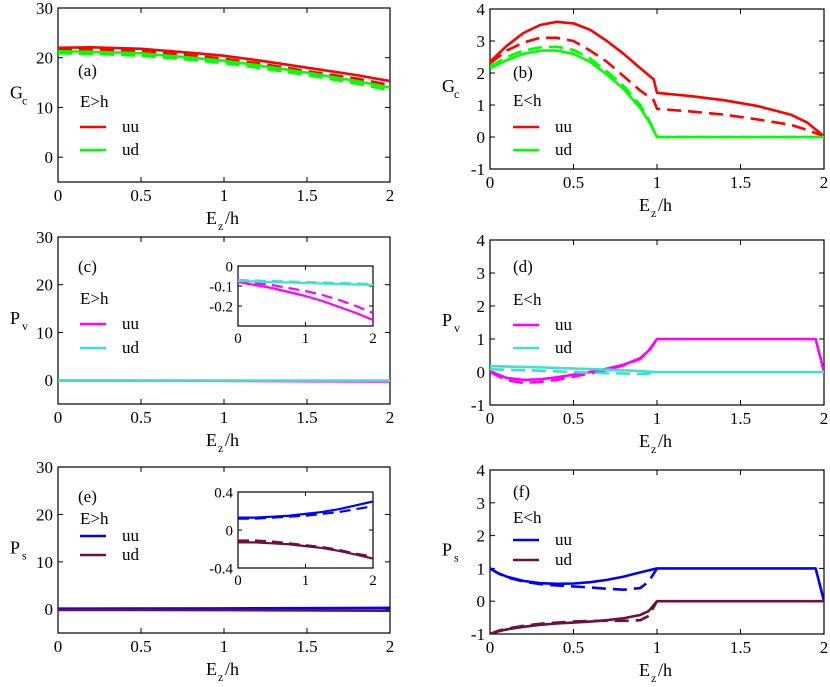 Image resolution: width=830 pixels, height=687 pixels. What do you see at coordinates (305, 530) in the screenshot?
I see `inset-background` at bounding box center [305, 530].